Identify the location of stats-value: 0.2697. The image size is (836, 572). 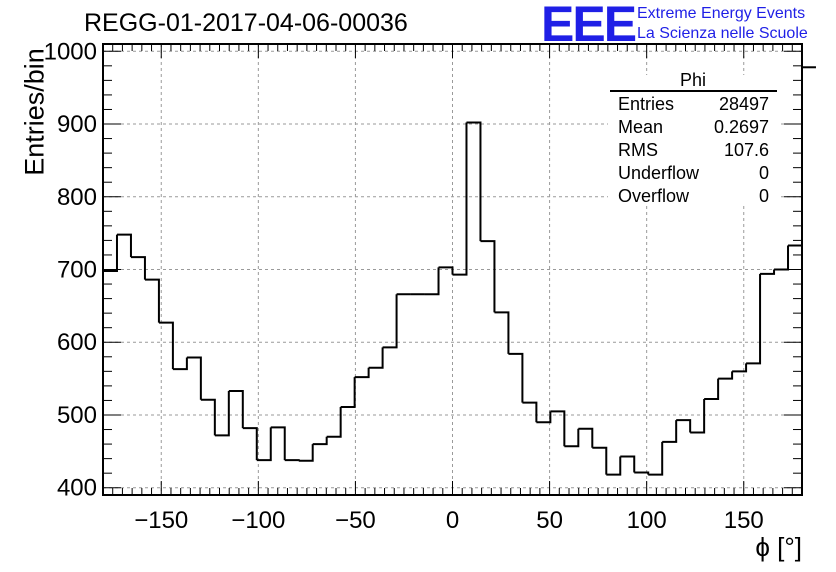
(741, 127).